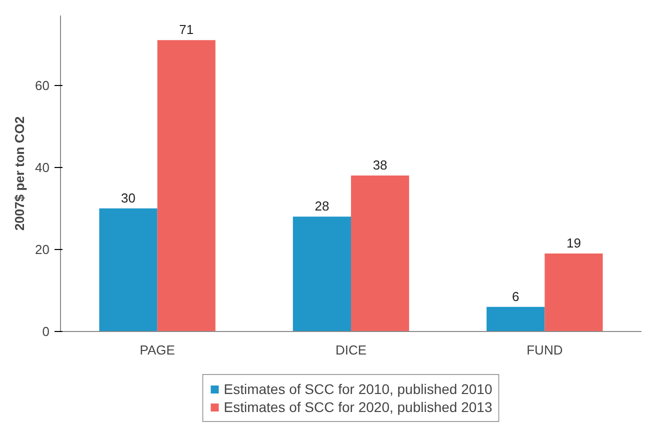 The image size is (661, 441). What do you see at coordinates (358, 406) in the screenshot?
I see `legend-label: Estimates of SCC for 2020, published 2013` at bounding box center [358, 406].